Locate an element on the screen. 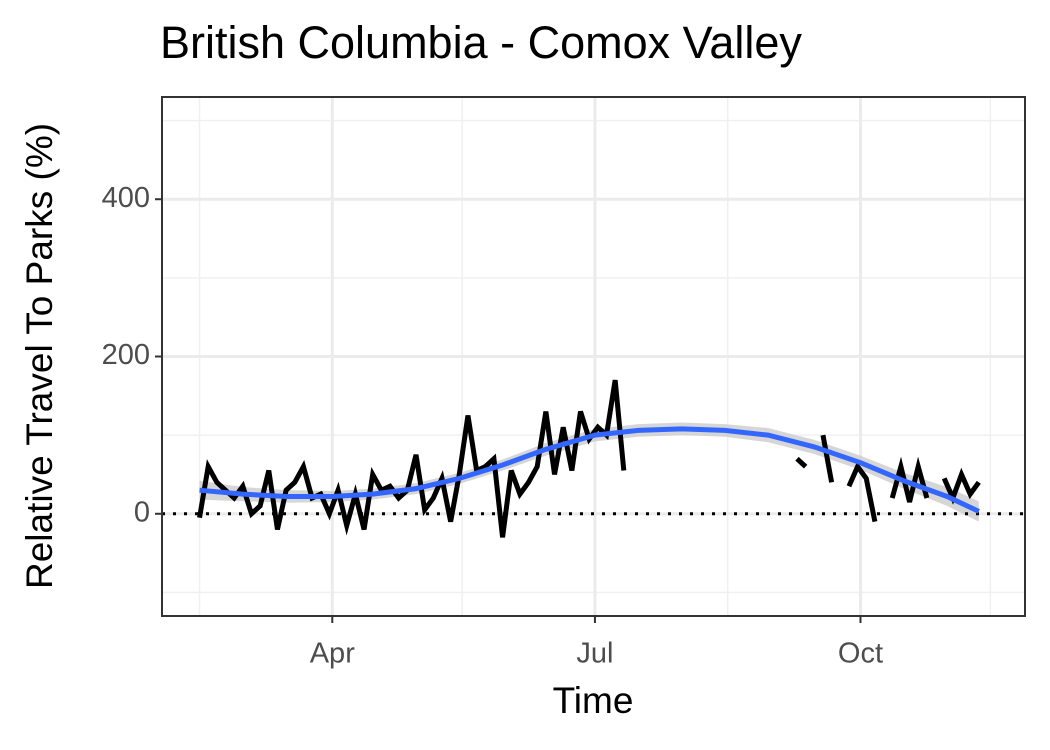 This screenshot has height=750, width=1050. y-axis-label: Relative Travel To Parks (%) is located at coordinates (39, 356).